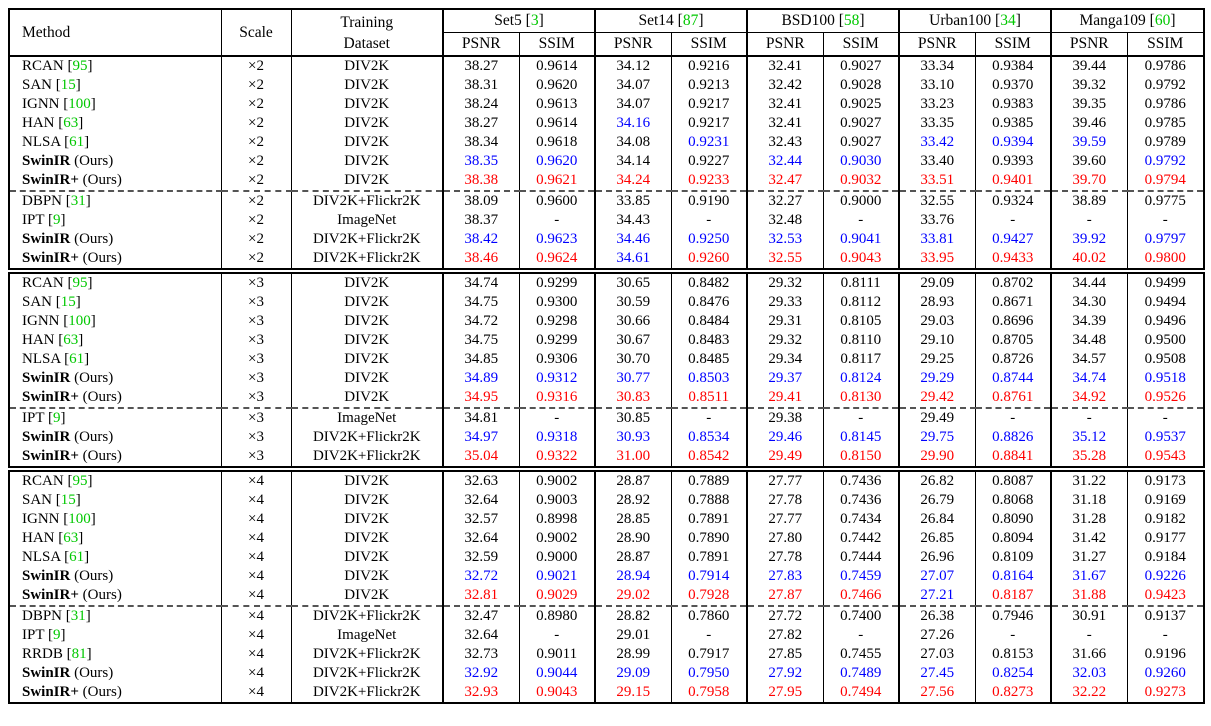 This screenshot has height=726, width=1211. I want to click on ssim-cell: 0.9537, so click(1165, 437).